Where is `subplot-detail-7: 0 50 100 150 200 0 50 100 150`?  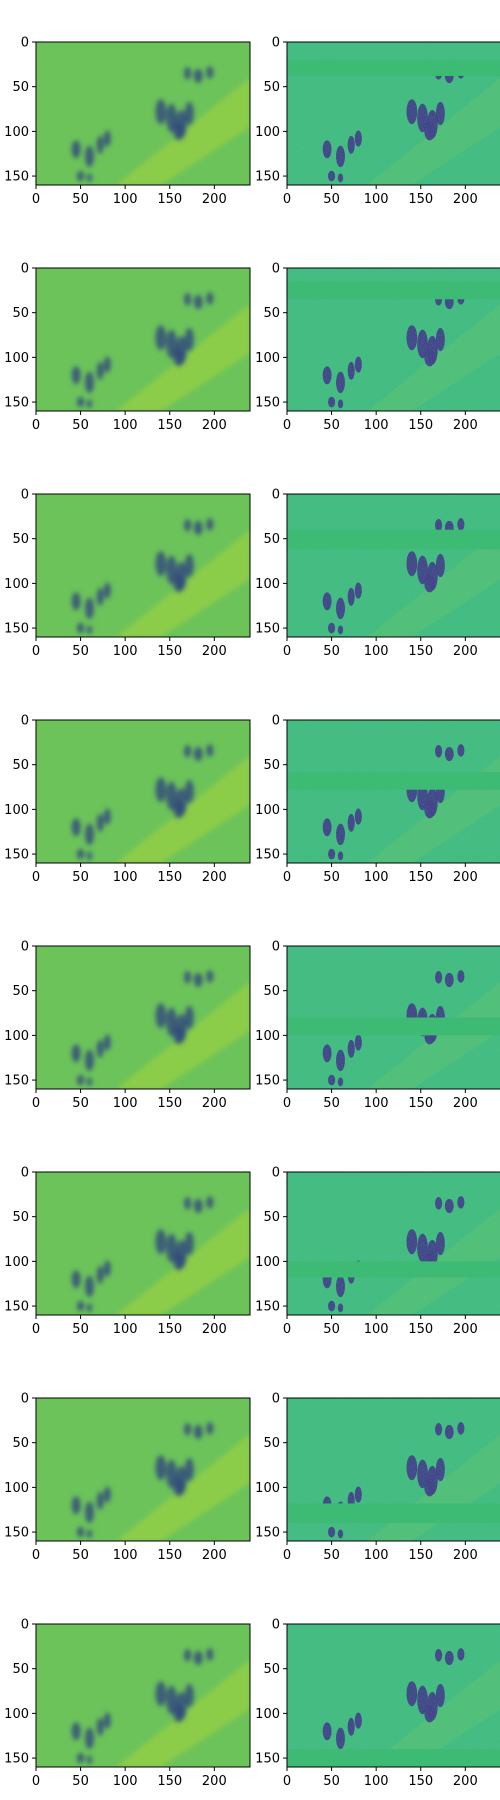 subplot-detail-7: 0 50 100 150 200 0 50 100 150 is located at coordinates (377, 1703).